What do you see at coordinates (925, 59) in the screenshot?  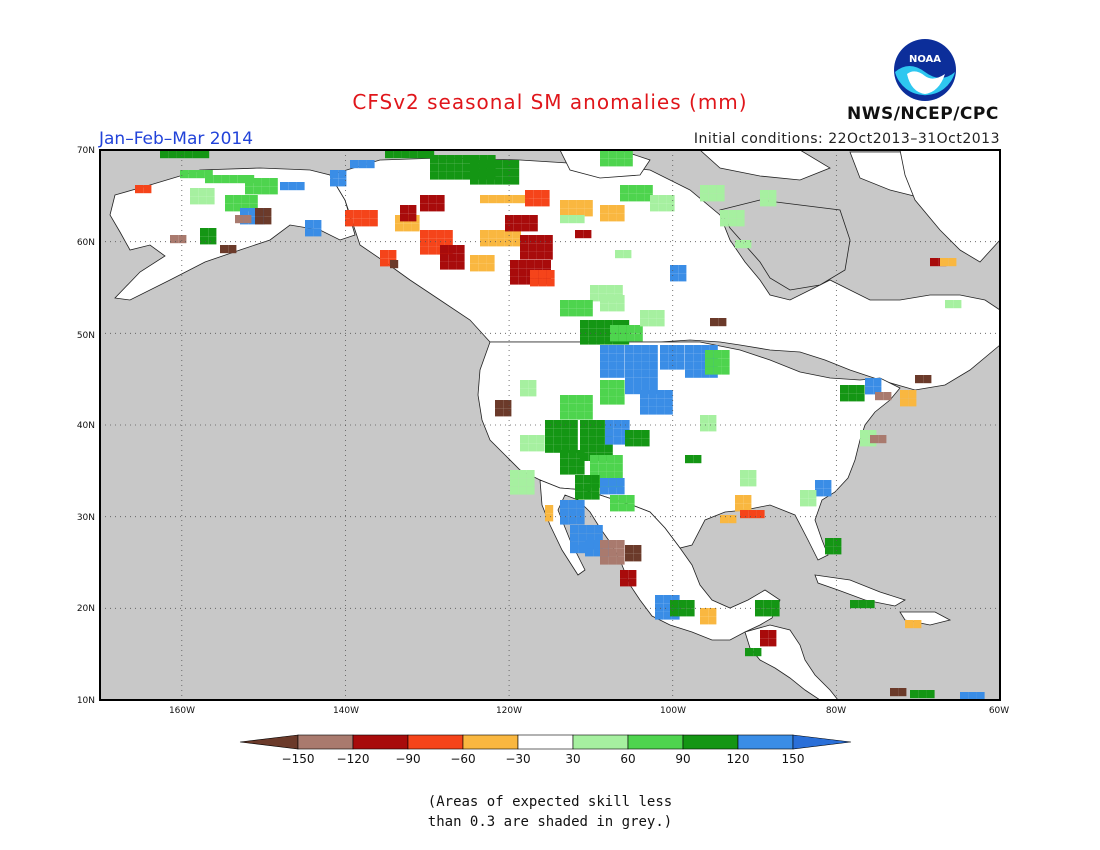 I see `noaa-logo-text: NOAA` at bounding box center [925, 59].